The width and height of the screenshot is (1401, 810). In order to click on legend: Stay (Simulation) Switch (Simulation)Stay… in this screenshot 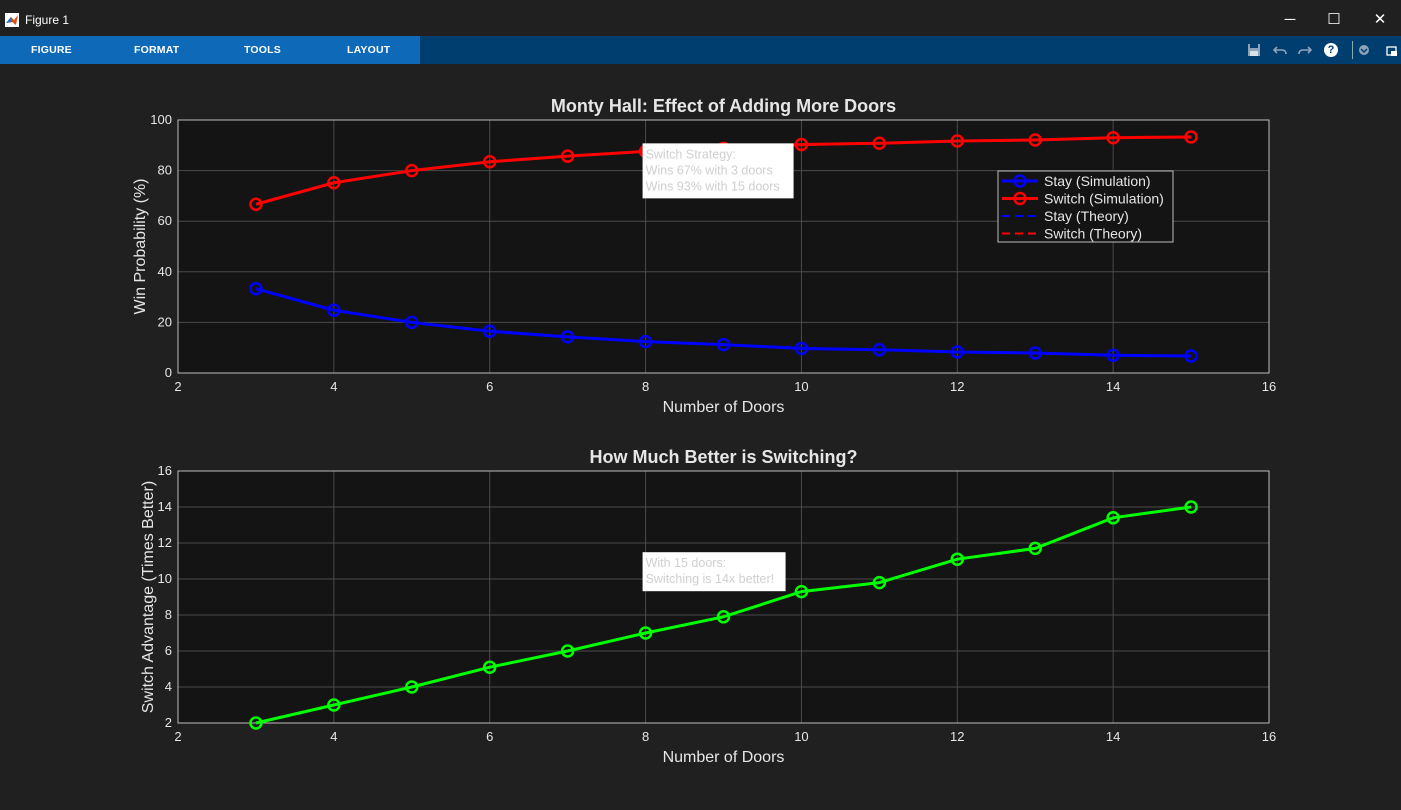, I will do `click(1085, 206)`.